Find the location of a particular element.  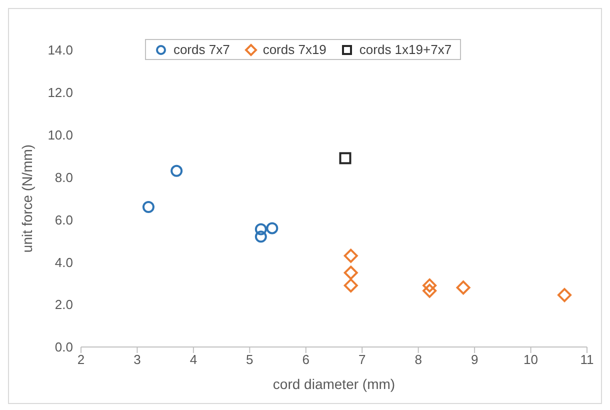

y-tick-label: 8.0 is located at coordinates (63, 177).